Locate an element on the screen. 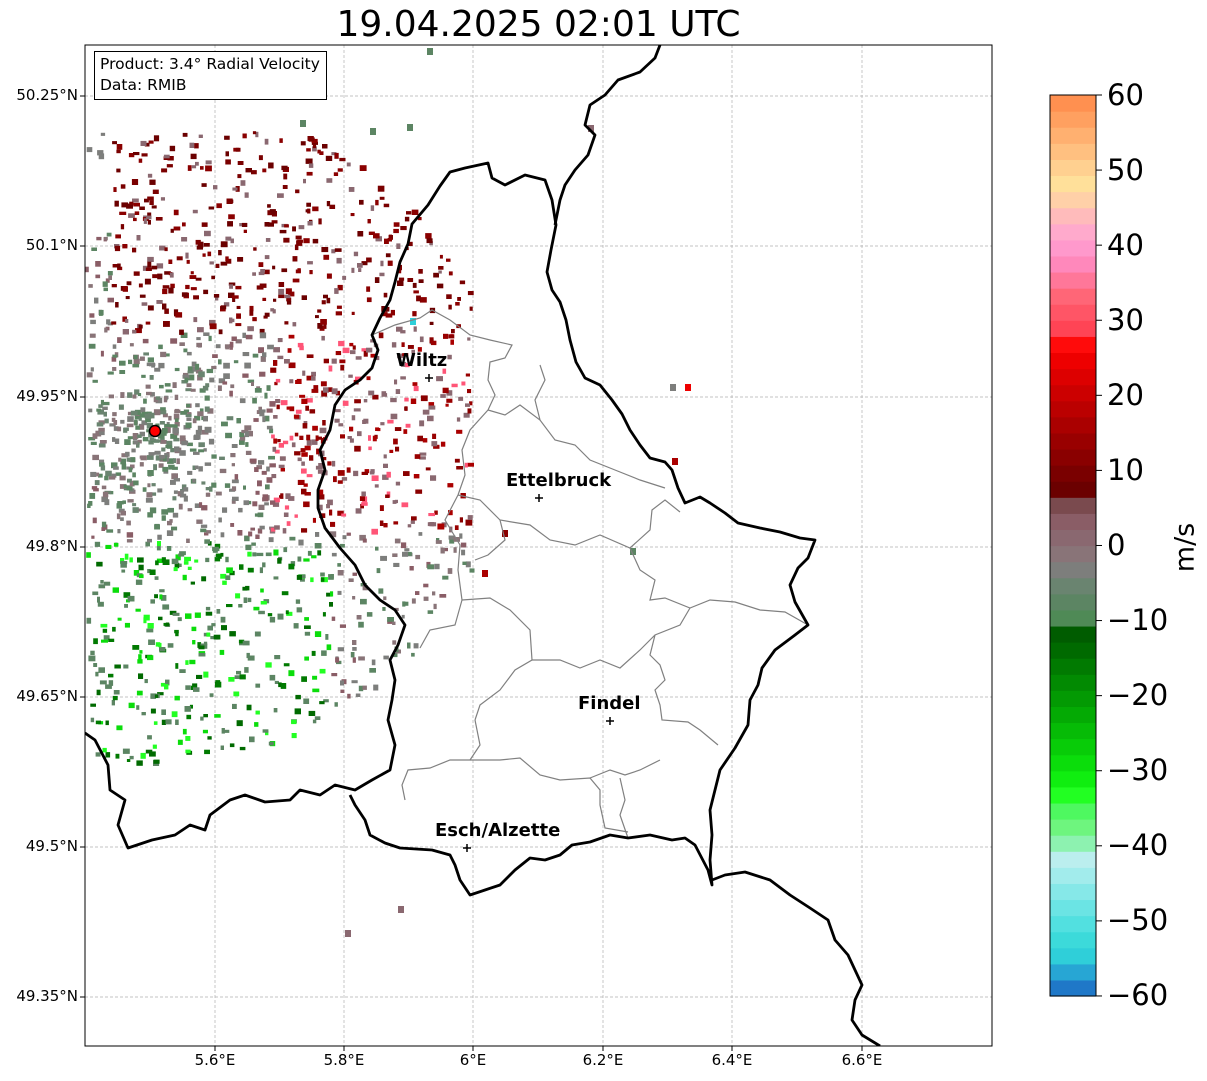  map-title: 19.04.2025 02:01 UTC is located at coordinates (538, 24).